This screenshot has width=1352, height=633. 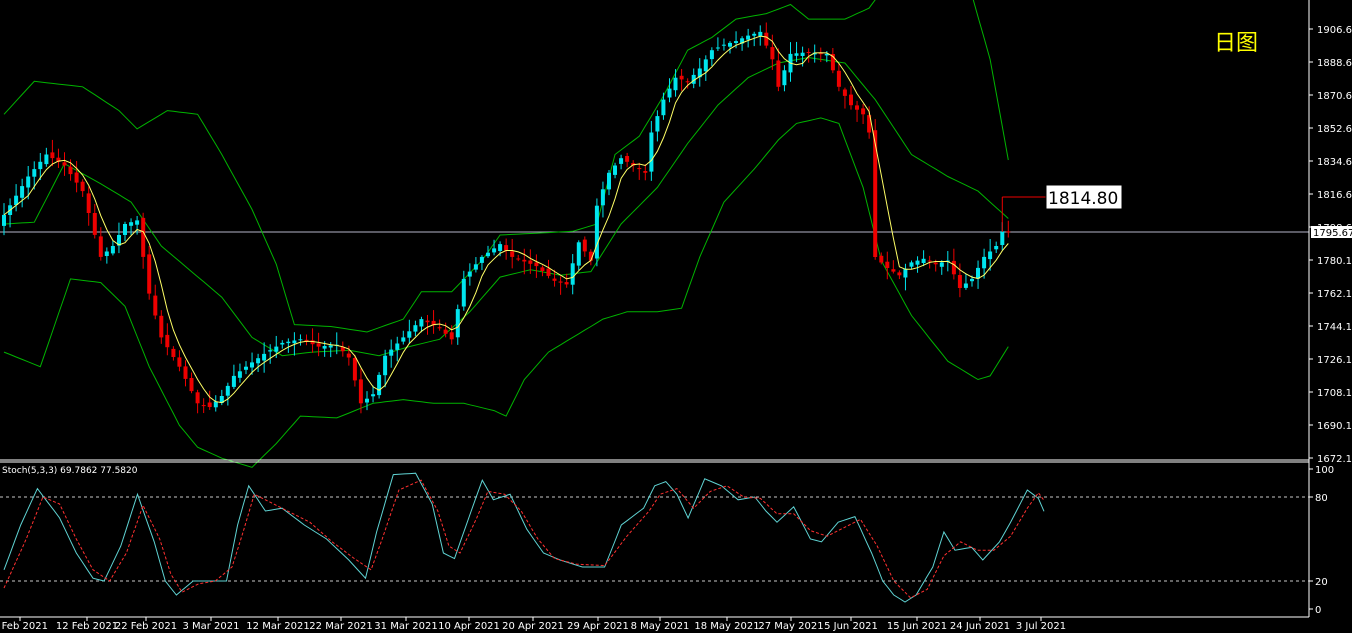 What do you see at coordinates (1321, 582) in the screenshot?
I see `stochastic-tick-label: 20` at bounding box center [1321, 582].